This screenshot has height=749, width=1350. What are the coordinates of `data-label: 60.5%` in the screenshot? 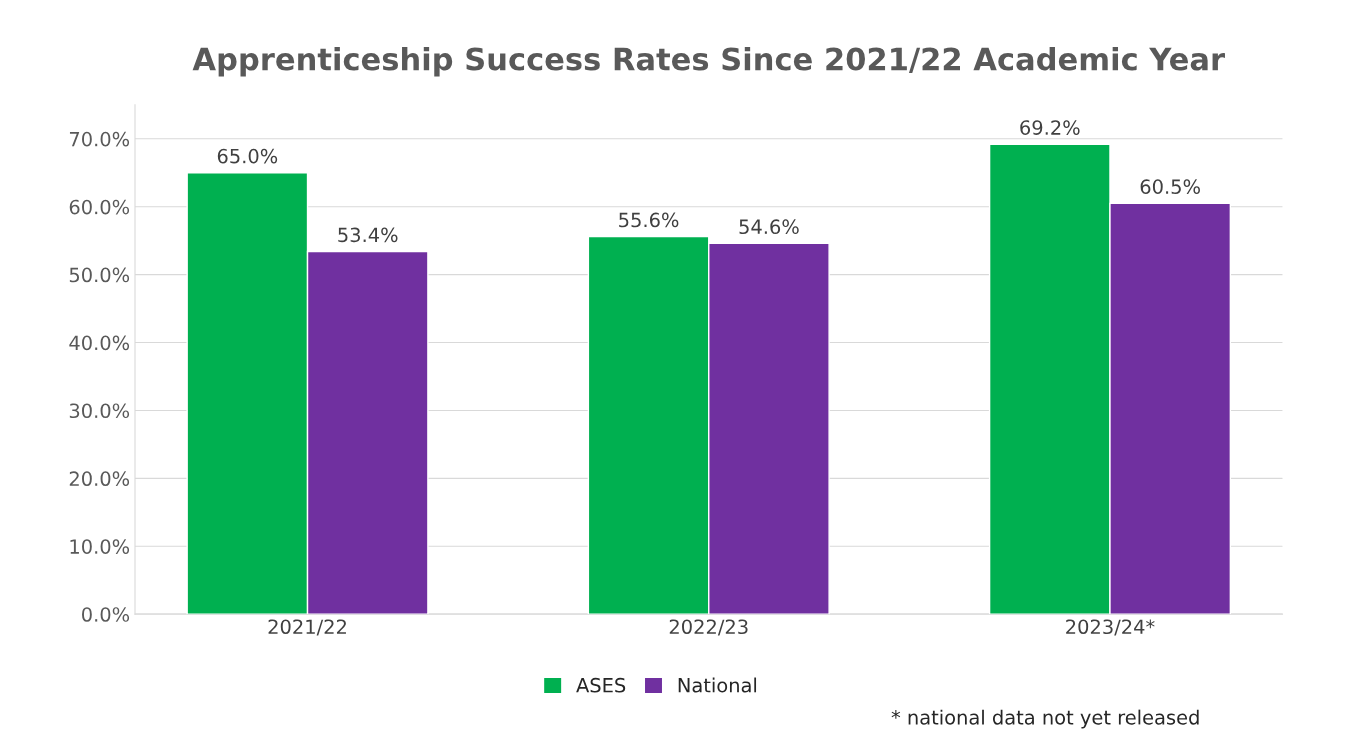 It's located at (1170, 187).